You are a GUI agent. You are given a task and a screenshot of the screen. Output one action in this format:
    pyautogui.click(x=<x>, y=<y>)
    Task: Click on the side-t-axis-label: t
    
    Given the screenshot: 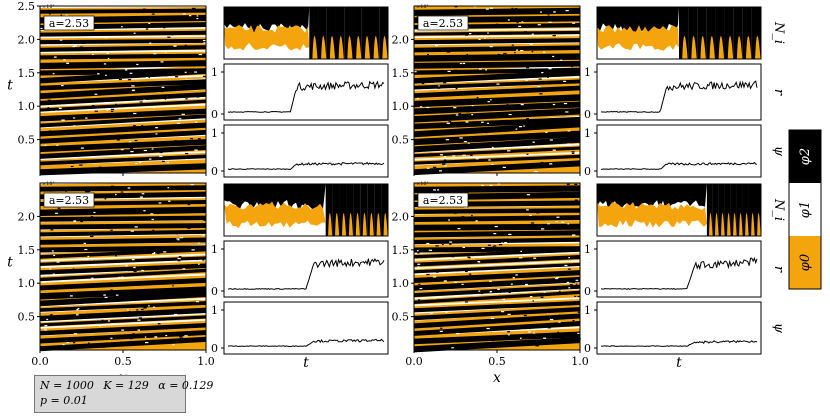 What is the action you would take?
    pyautogui.click(x=306, y=363)
    